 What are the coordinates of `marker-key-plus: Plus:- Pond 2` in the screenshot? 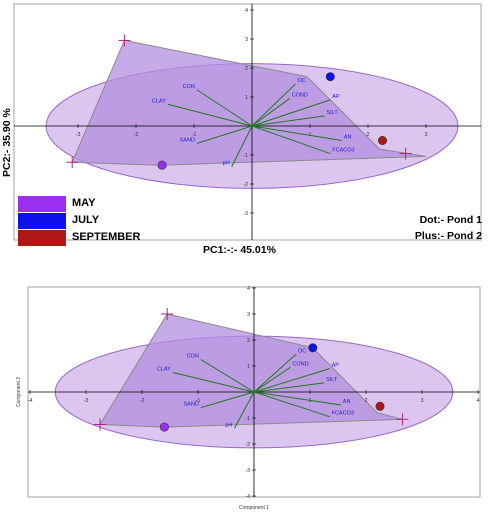 It's located at (448, 236).